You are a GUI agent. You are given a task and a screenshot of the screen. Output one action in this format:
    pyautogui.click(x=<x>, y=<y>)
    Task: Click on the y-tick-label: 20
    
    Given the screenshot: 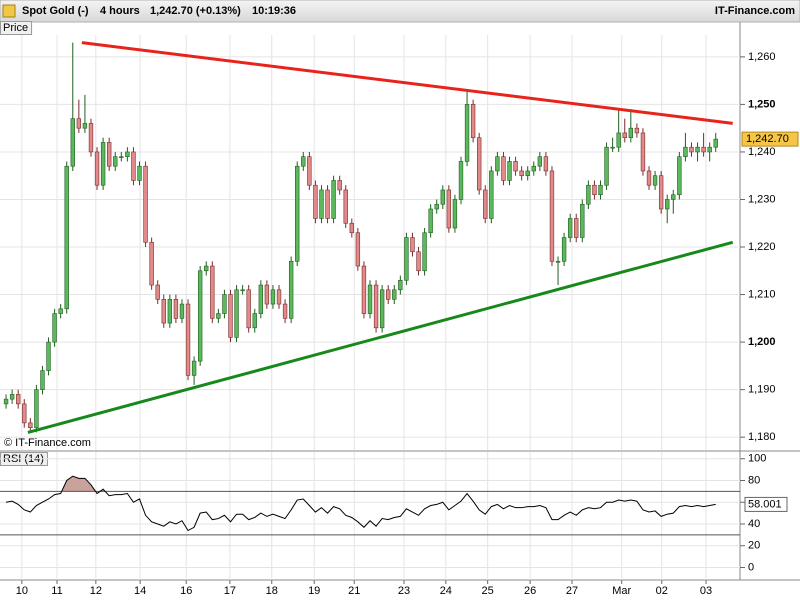 What is the action you would take?
    pyautogui.click(x=754, y=546)
    